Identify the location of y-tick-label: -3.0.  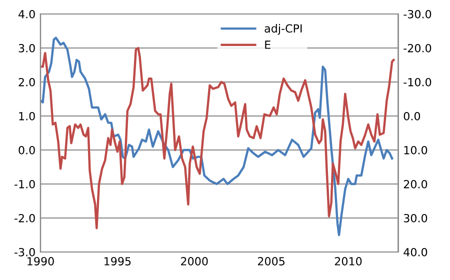
(24, 252).